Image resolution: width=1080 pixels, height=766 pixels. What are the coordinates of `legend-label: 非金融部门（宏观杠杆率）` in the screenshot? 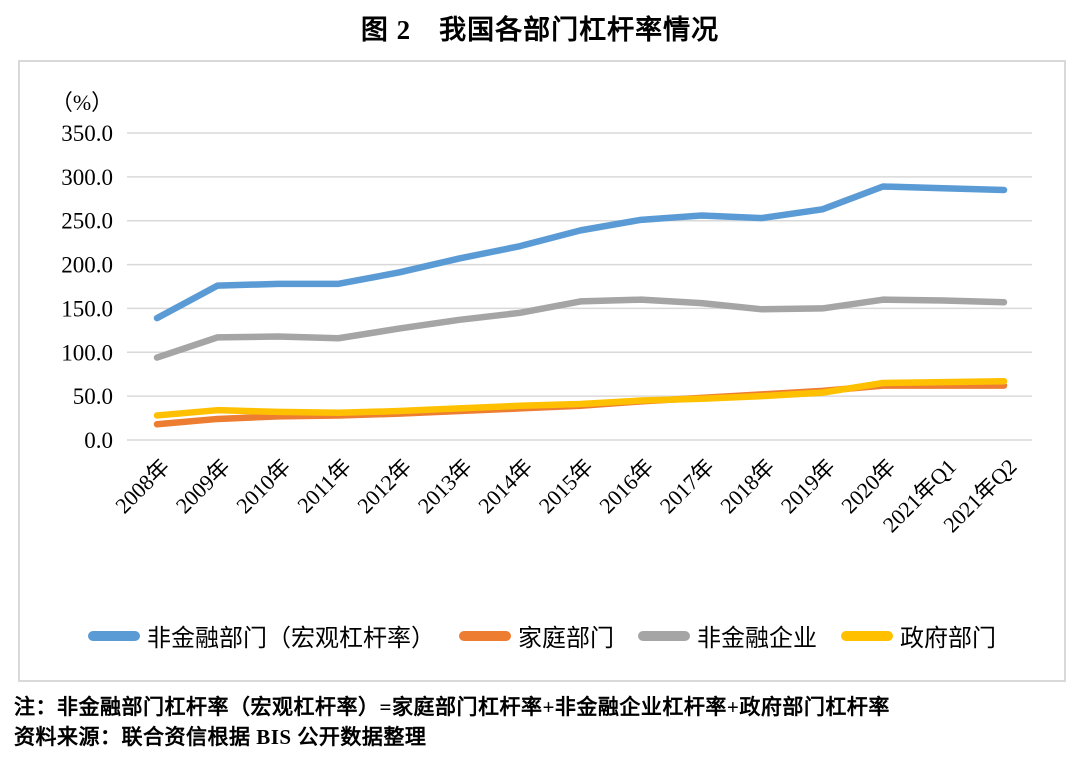 It's located at (291, 639).